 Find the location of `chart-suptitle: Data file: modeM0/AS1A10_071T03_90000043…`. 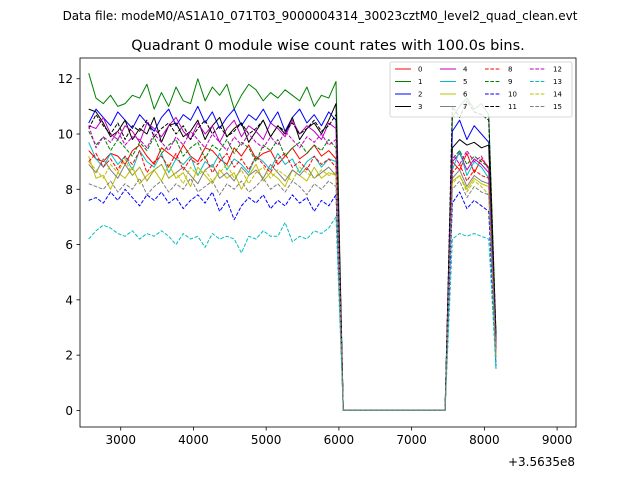

chart-suptitle: Data file: modeM0/AS1A10_071T03_90000043… is located at coordinates (320, 16).